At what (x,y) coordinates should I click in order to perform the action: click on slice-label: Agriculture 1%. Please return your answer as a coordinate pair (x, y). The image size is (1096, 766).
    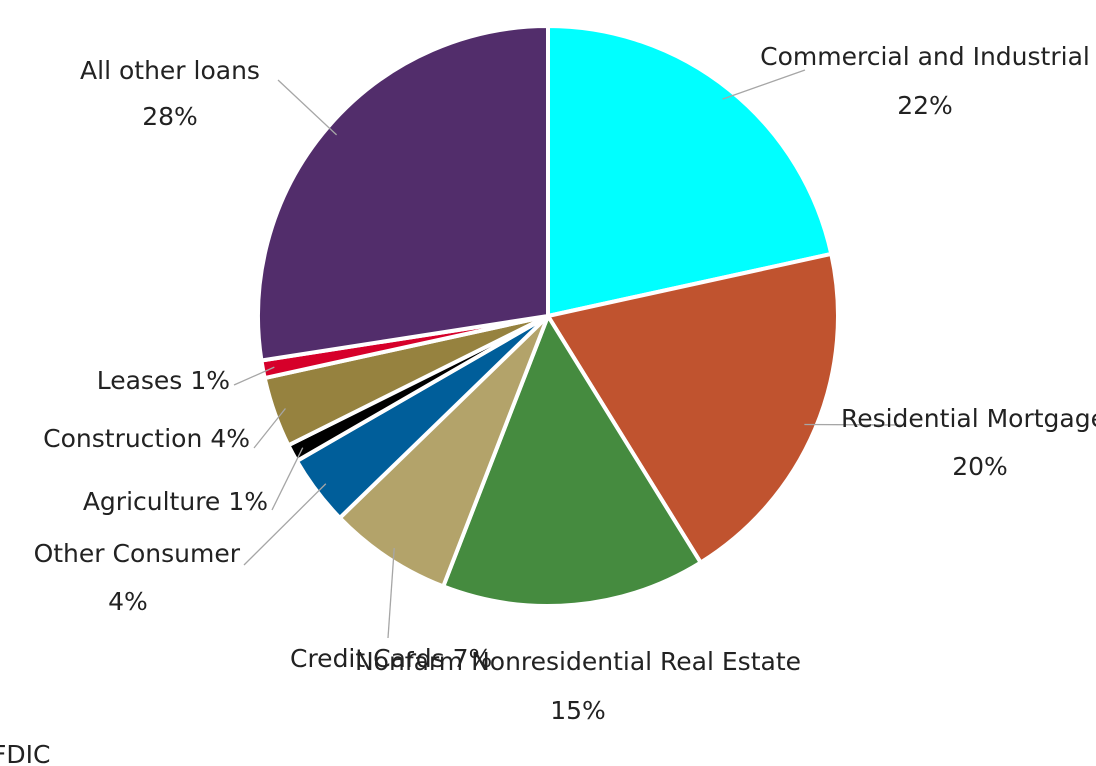
    Looking at the image, I should click on (175, 501).